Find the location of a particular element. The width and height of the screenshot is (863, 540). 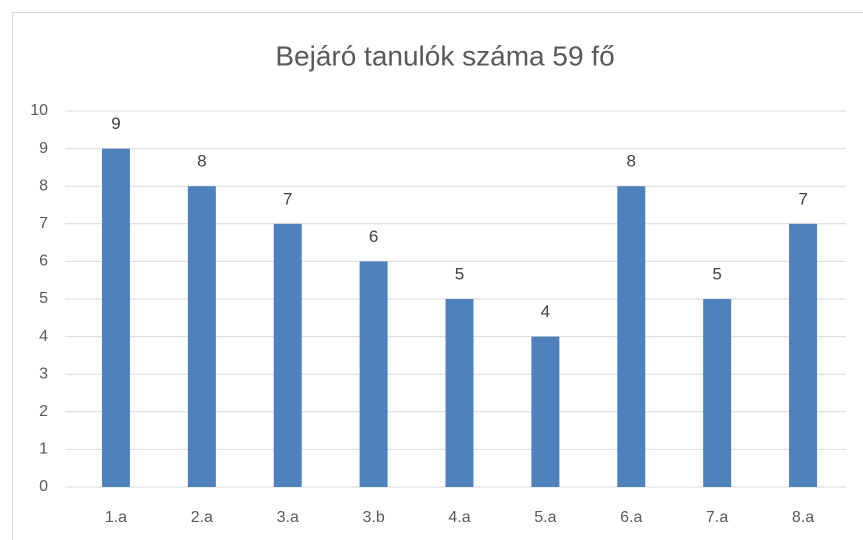

x-tick-label: 7.a is located at coordinates (717, 517).